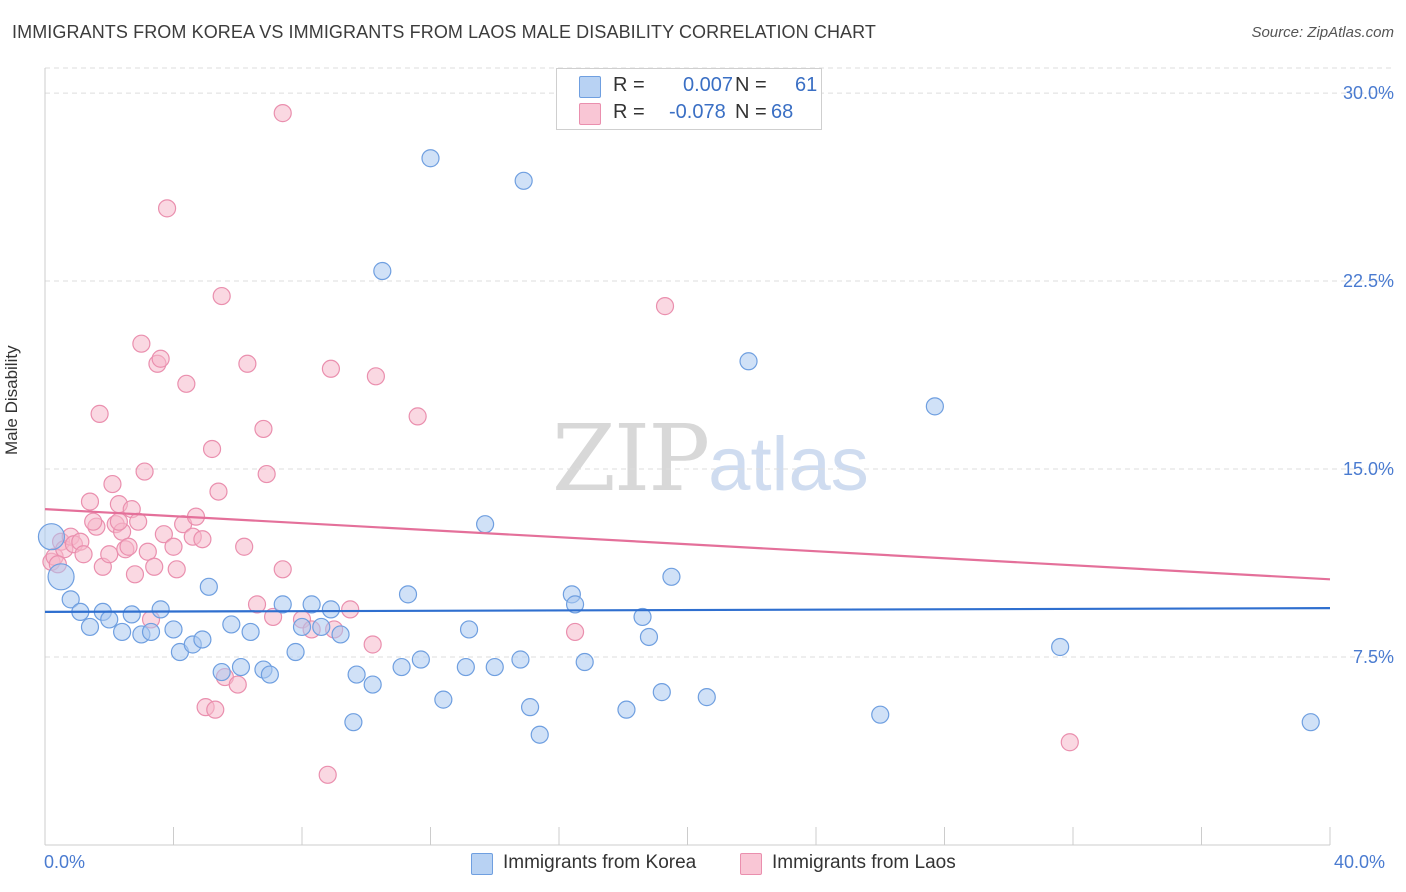 The image size is (1406, 892). Describe the element at coordinates (782, 112) in the screenshot. I see `legend-laos-n-value: 68` at that location.